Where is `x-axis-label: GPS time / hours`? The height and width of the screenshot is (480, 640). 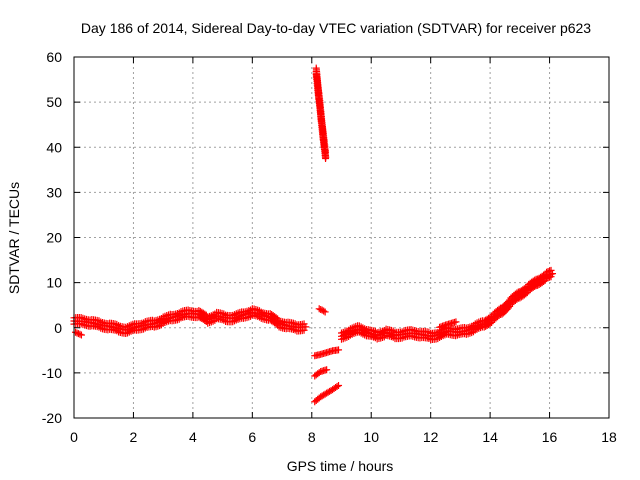 x-axis-label: GPS time / hours is located at coordinates (340, 466).